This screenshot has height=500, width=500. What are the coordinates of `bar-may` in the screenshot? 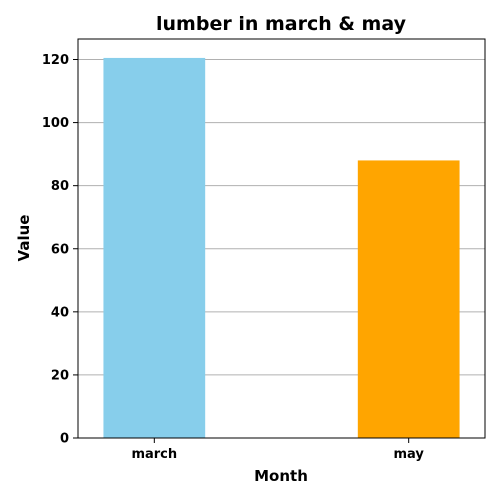 It's located at (408, 299).